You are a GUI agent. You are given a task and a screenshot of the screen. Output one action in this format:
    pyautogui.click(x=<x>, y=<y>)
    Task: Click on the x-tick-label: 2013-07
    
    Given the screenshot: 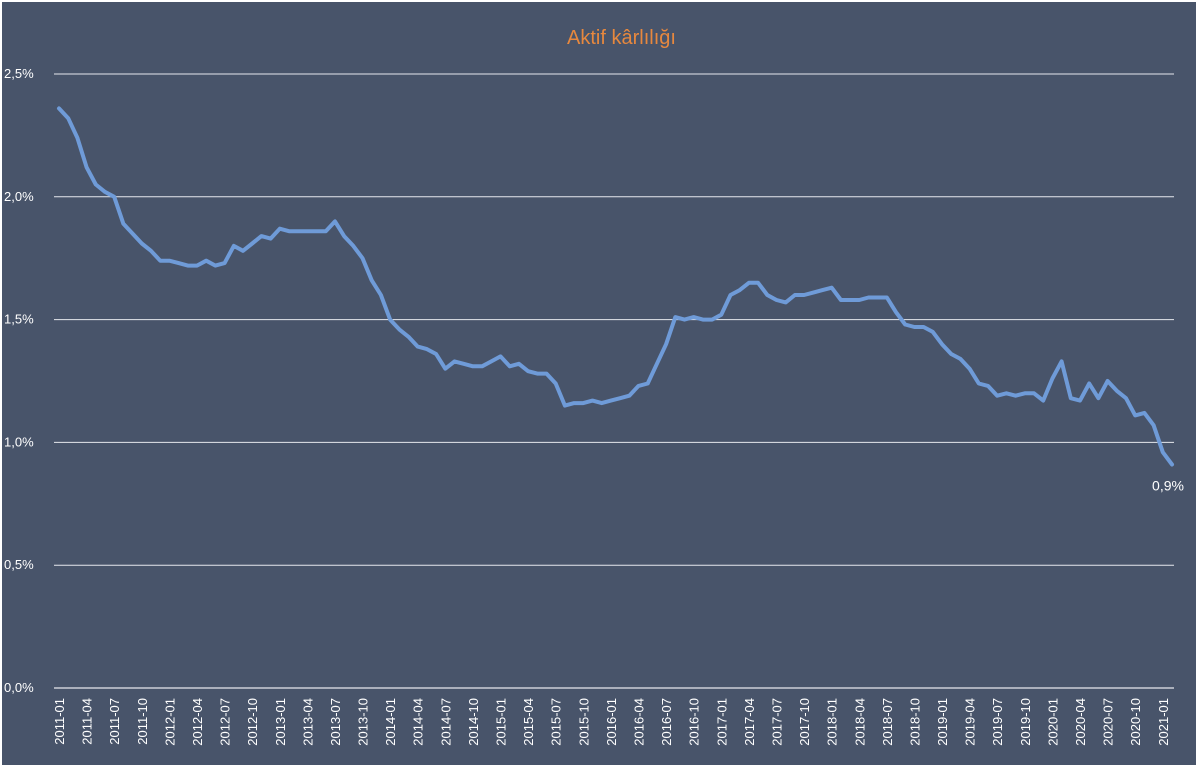 What is the action you would take?
    pyautogui.click(x=335, y=722)
    